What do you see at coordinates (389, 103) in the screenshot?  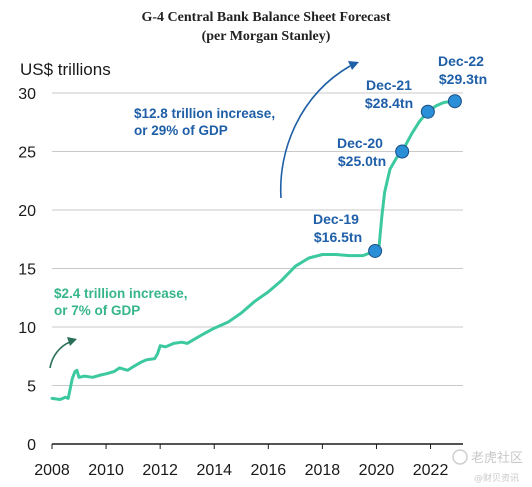 I see `label-dec21-value: $28.4tn` at bounding box center [389, 103].